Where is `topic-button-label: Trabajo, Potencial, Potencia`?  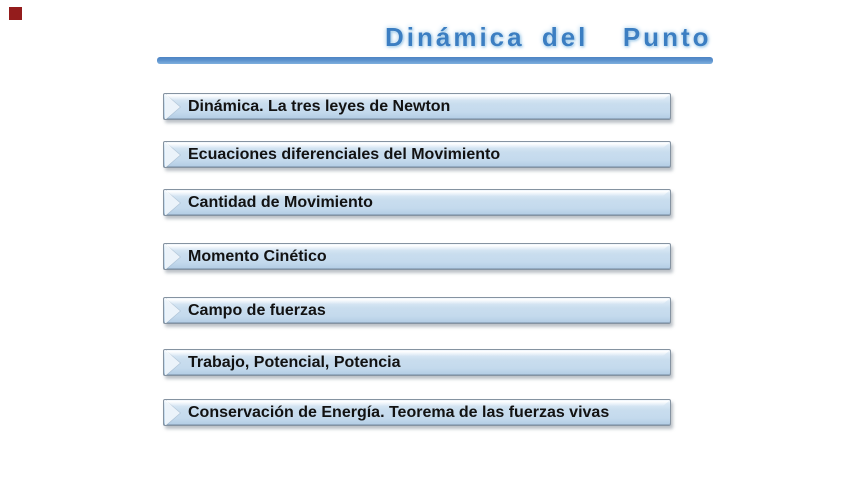 topic-button-label: Trabajo, Potencial, Potencia is located at coordinates (294, 362).